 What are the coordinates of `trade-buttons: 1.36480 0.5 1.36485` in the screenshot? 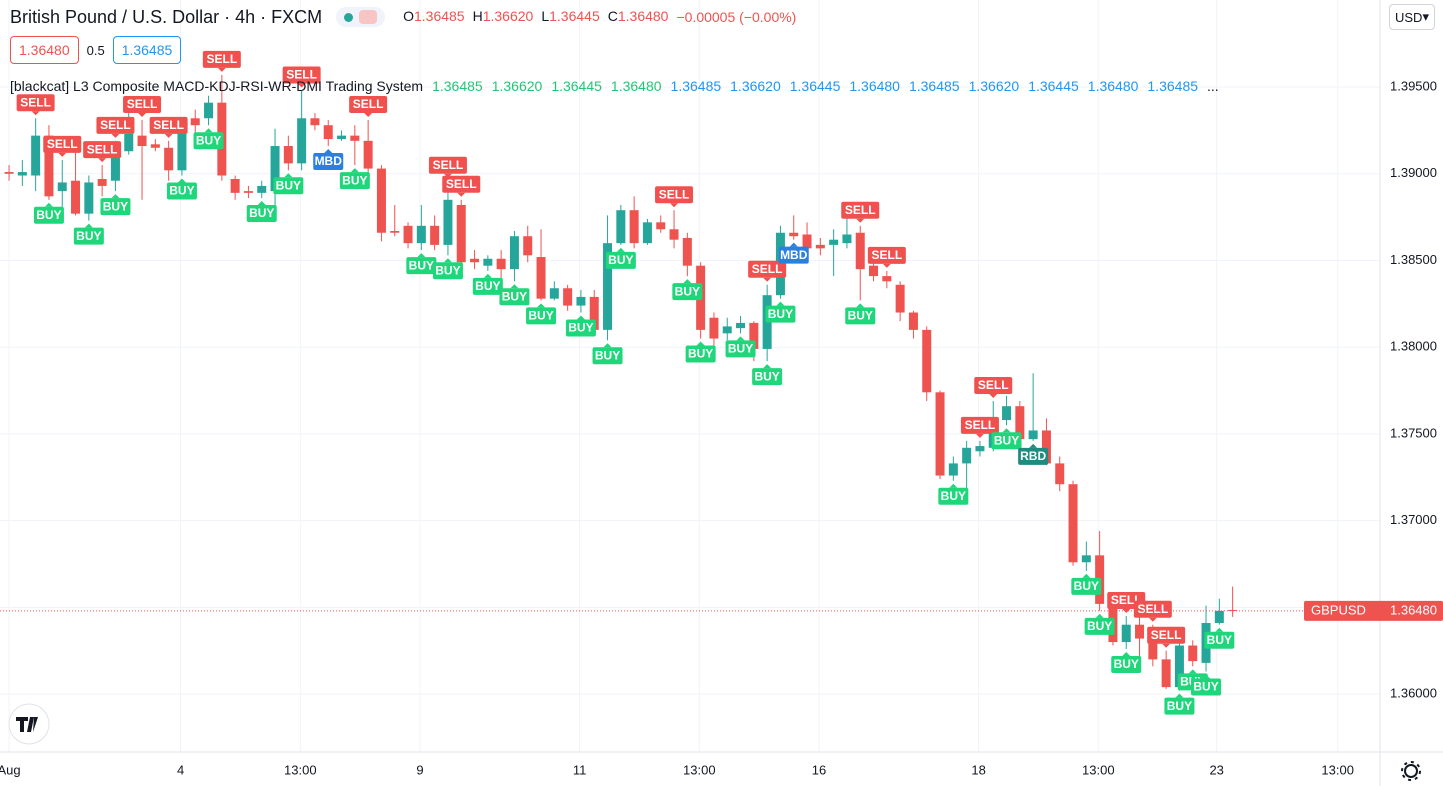 It's located at (96, 50).